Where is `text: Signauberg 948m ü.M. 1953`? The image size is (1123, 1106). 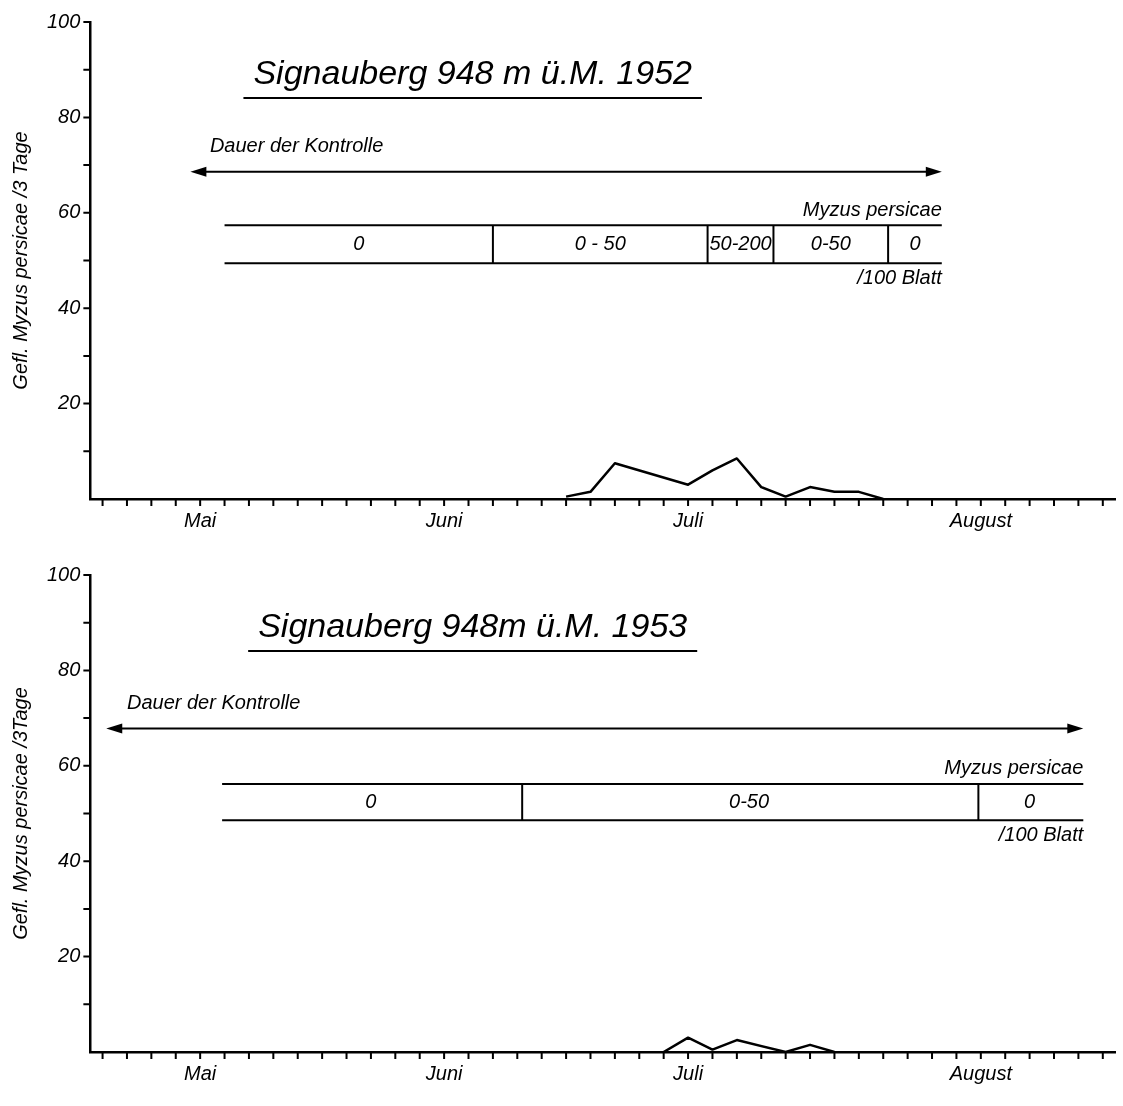
text: Signauberg 948m ü.M. 1953 is located at coordinates (473, 625).